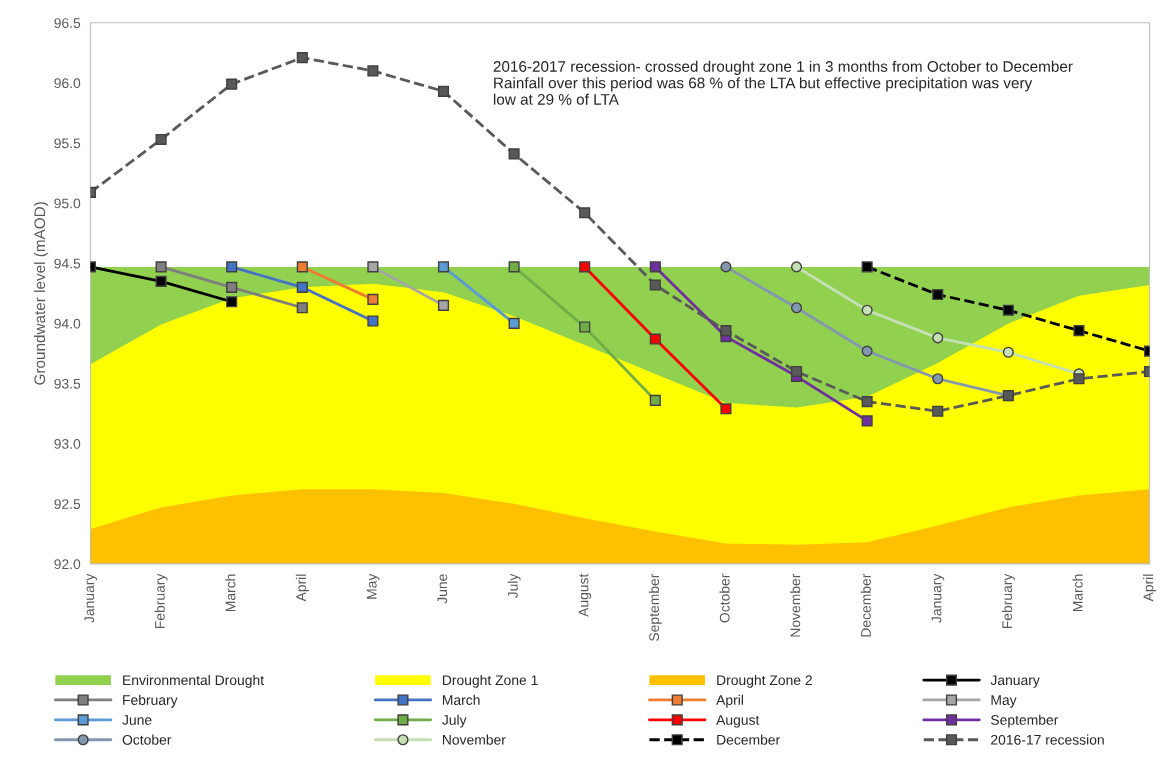 The height and width of the screenshot is (760, 1160). Describe the element at coordinates (514, 586) in the screenshot. I see `x-tick-label: July` at that location.